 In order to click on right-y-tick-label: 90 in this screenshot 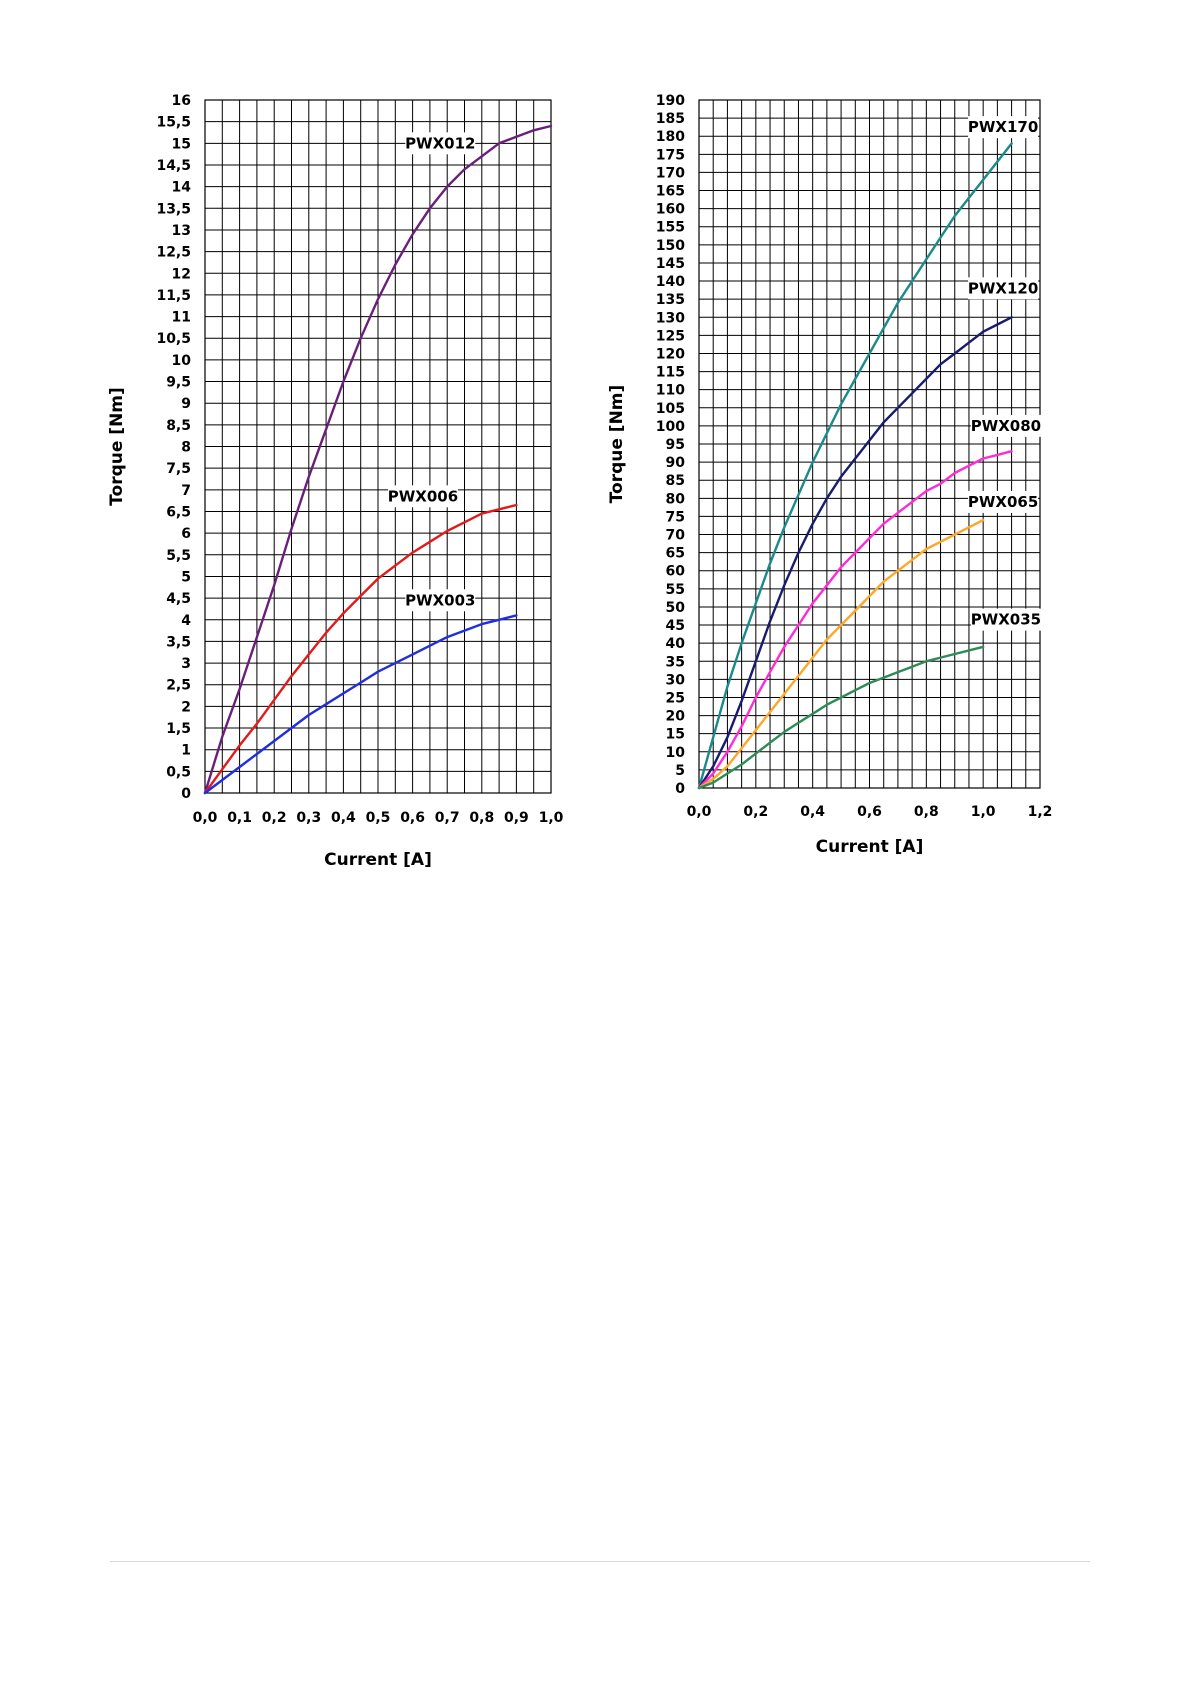, I will do `click(676, 463)`.